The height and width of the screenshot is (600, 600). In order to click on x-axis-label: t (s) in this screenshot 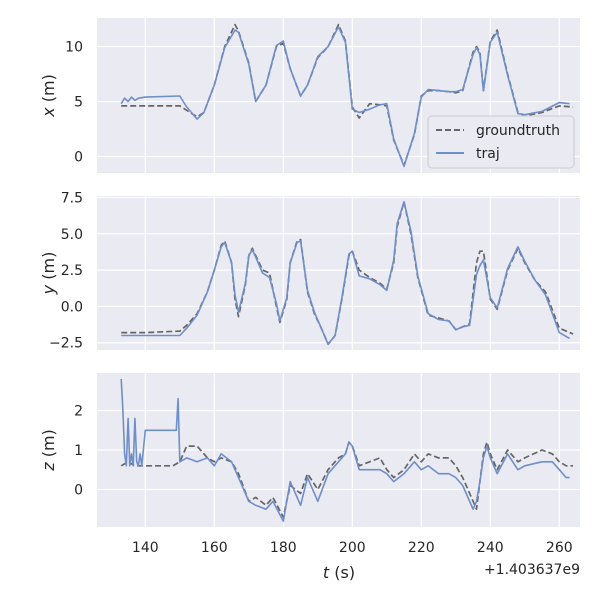, I will do `click(339, 572)`.